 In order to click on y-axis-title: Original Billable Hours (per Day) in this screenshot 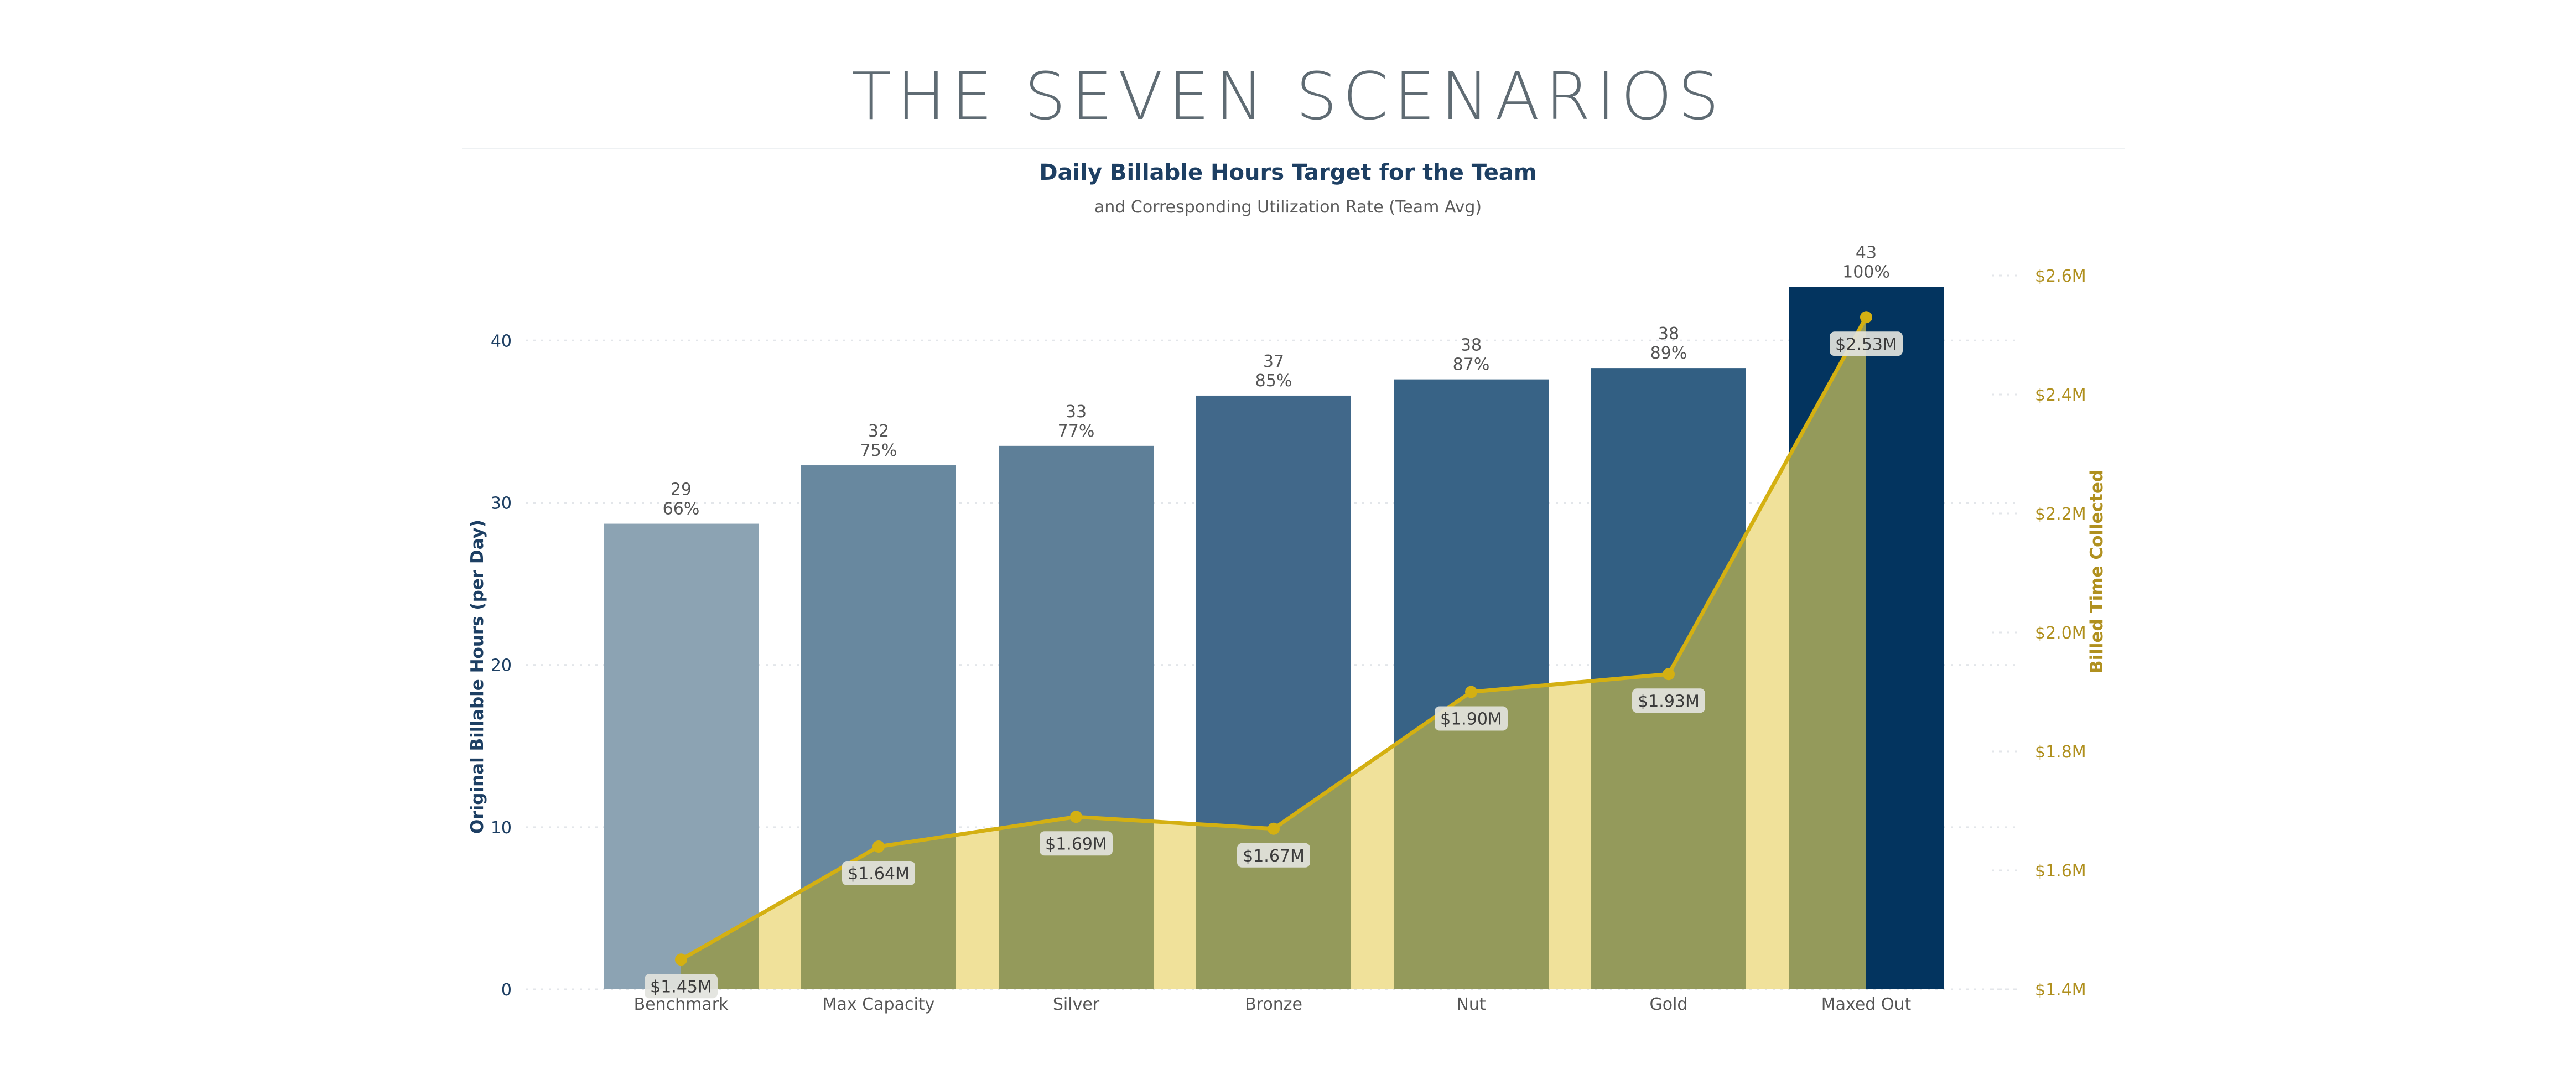, I will do `click(477, 677)`.